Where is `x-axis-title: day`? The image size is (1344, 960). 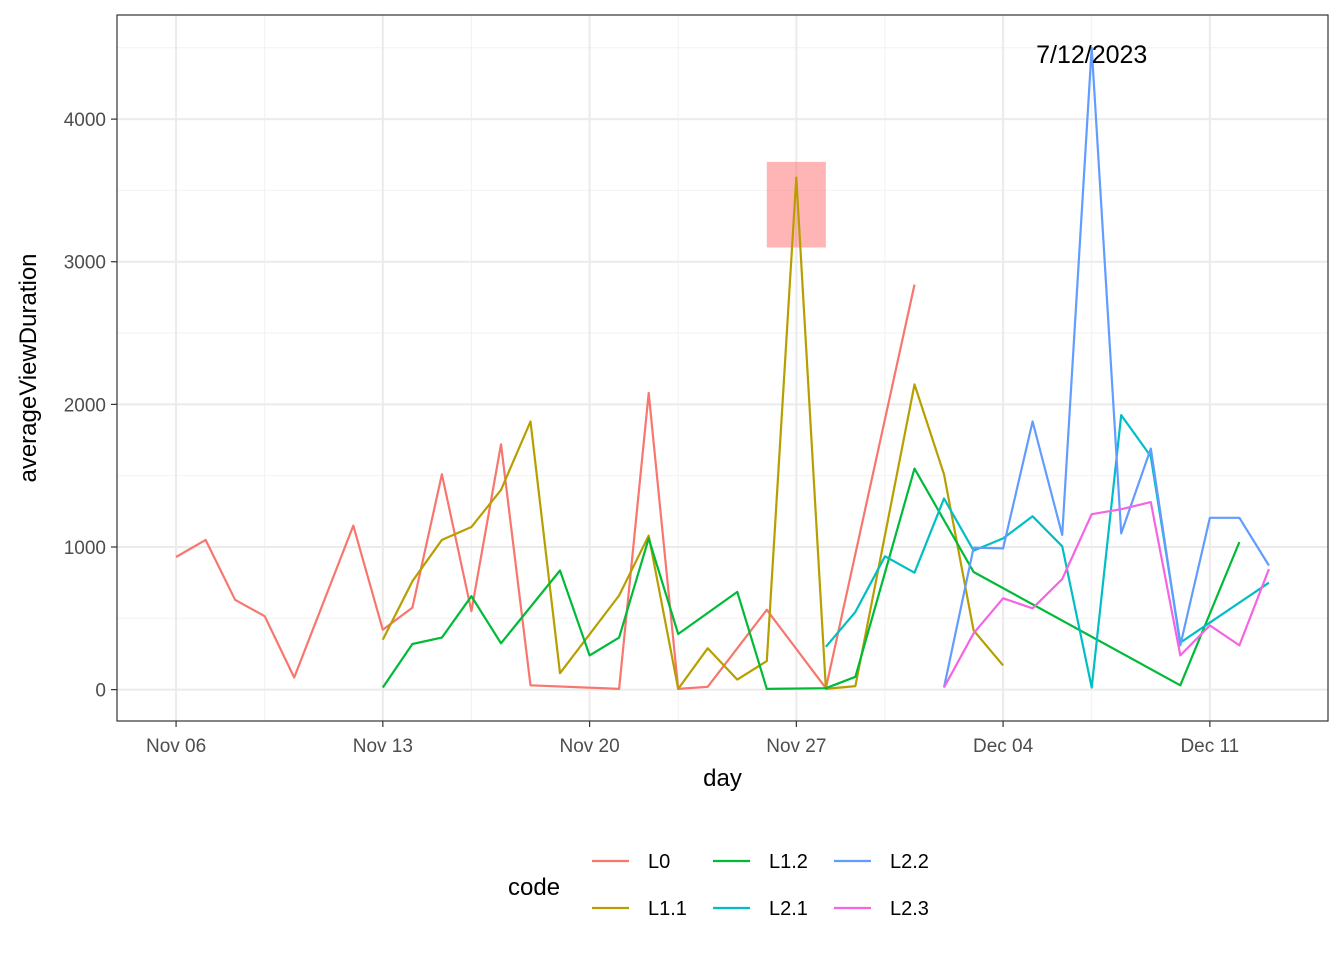
x-axis-title: day is located at coordinates (722, 778).